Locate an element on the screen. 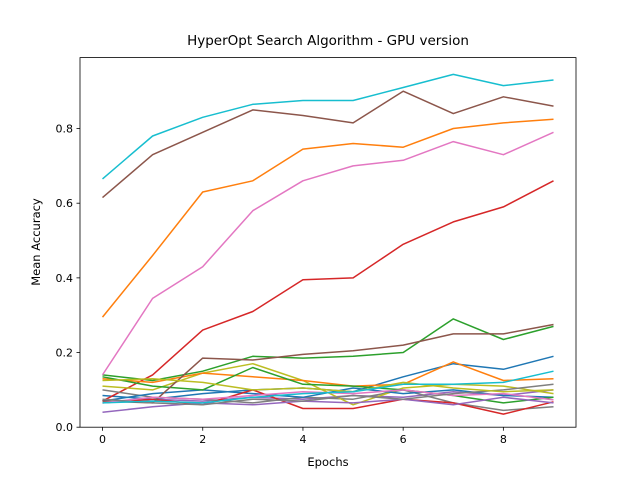 The height and width of the screenshot is (480, 640). y-axis-label: Mean Accuracy is located at coordinates (36, 242).